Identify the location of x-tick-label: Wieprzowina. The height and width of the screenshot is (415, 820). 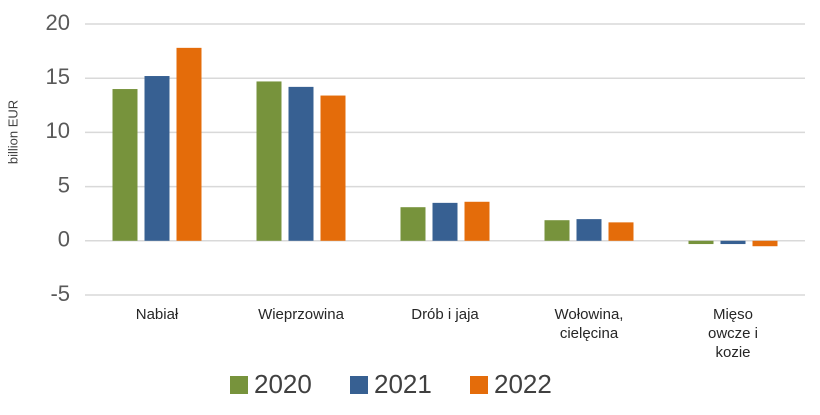
(301, 314).